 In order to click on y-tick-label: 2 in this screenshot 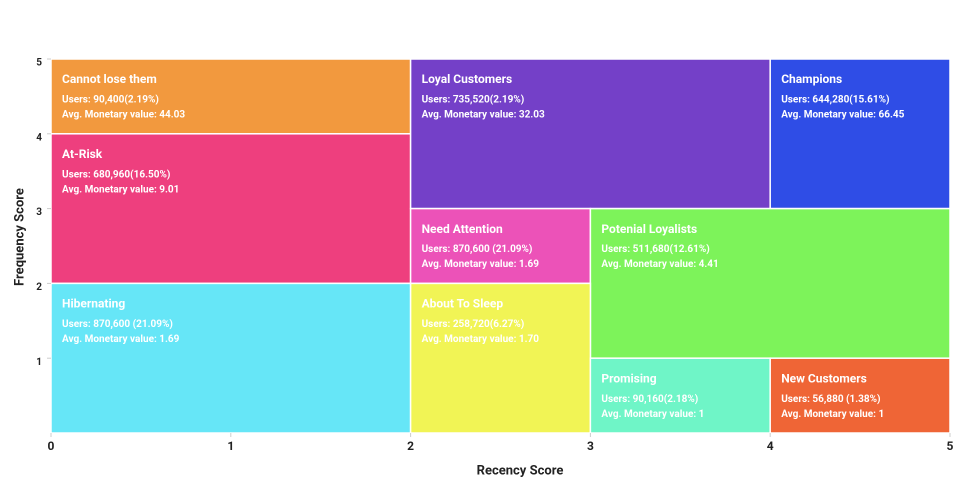, I will do `click(39, 287)`.